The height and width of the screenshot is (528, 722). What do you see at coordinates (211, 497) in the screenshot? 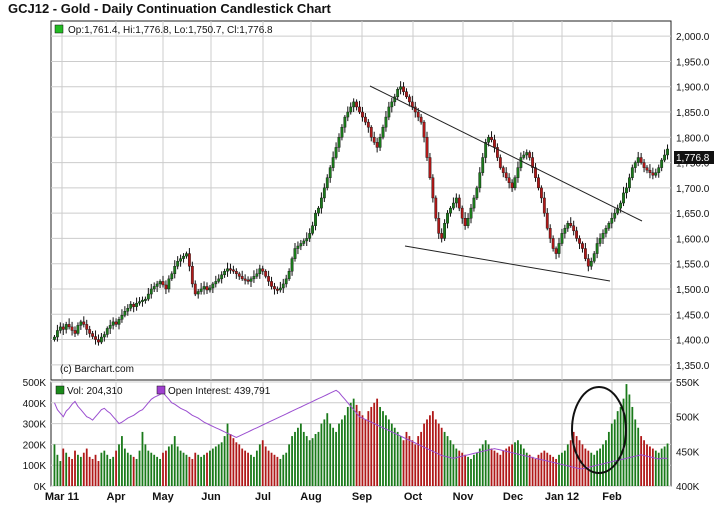
I see `month-label: Jun` at bounding box center [211, 497].